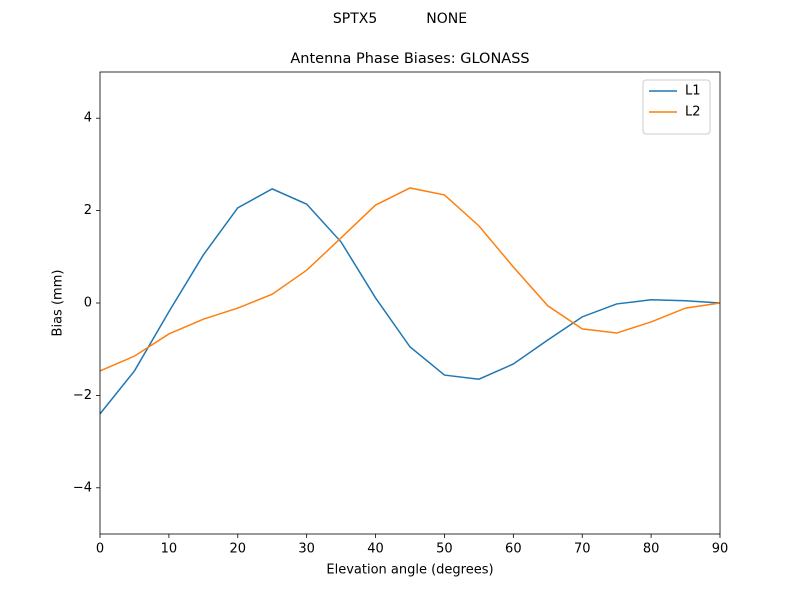 The image size is (800, 600). What do you see at coordinates (651, 549) in the screenshot?
I see `x-tick-label: 80` at bounding box center [651, 549].